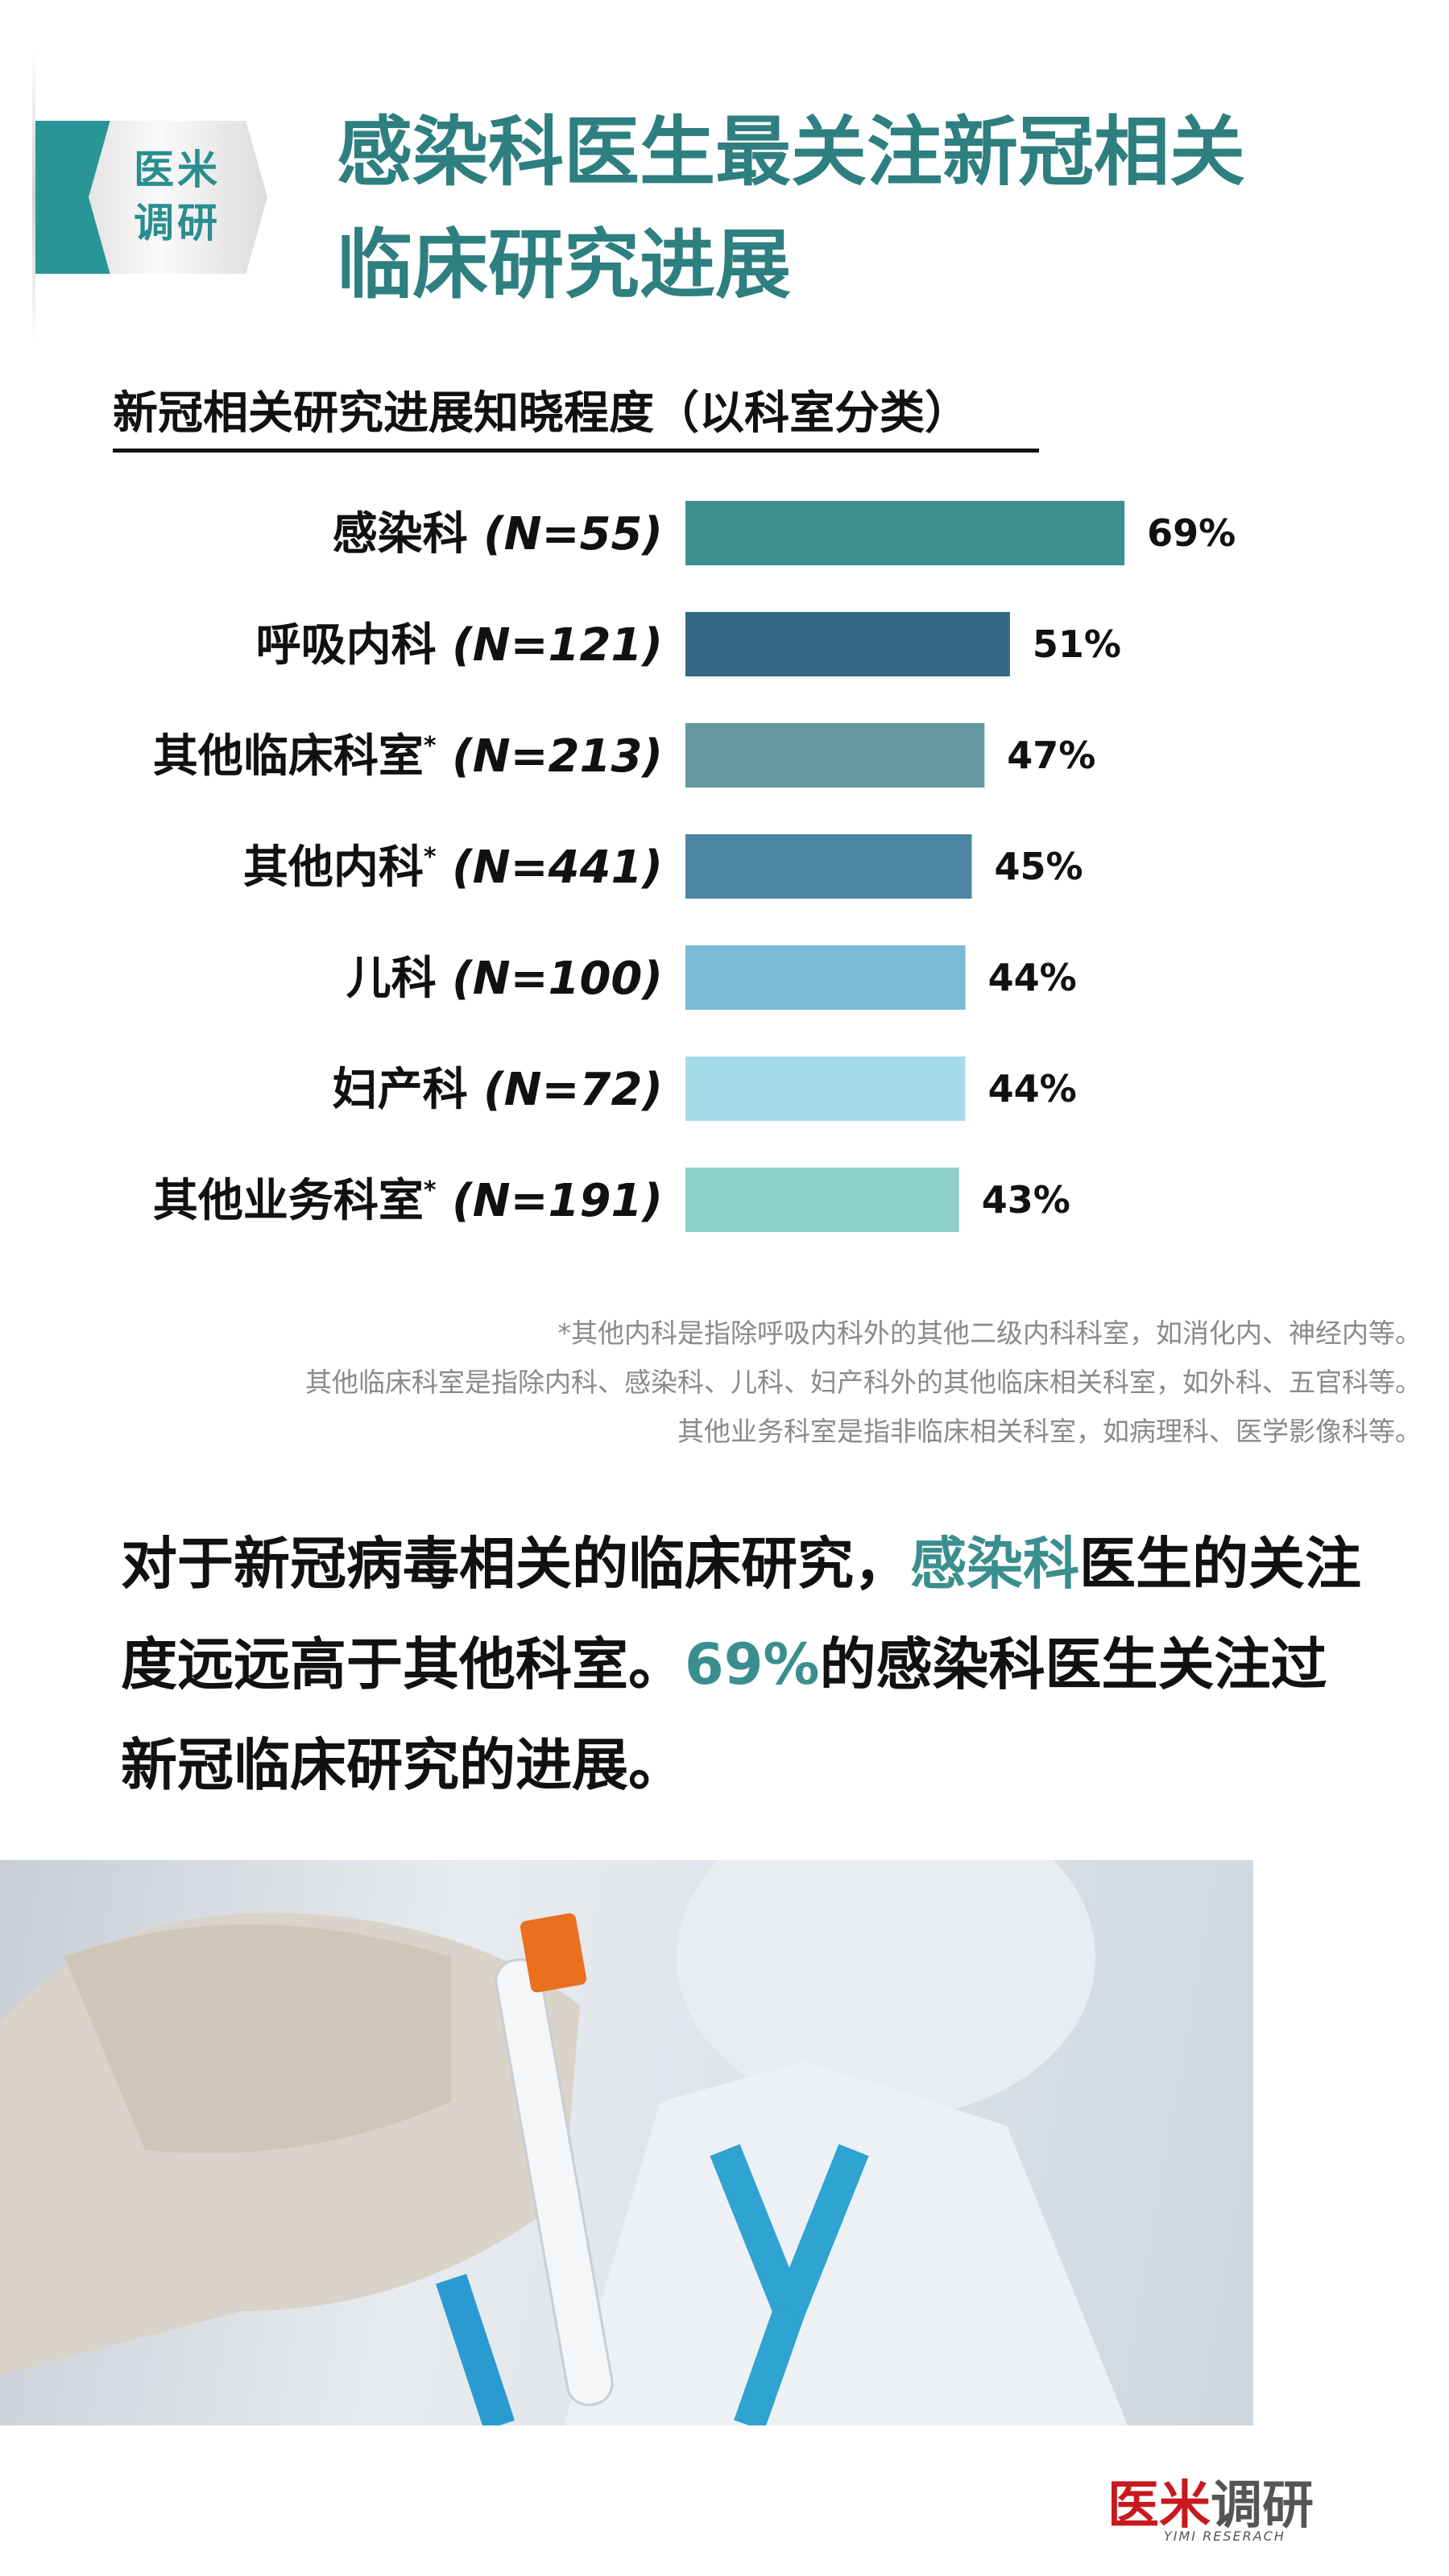  Describe the element at coordinates (288, 757) in the screenshot. I see `category-name: 其他临床科室` at that location.